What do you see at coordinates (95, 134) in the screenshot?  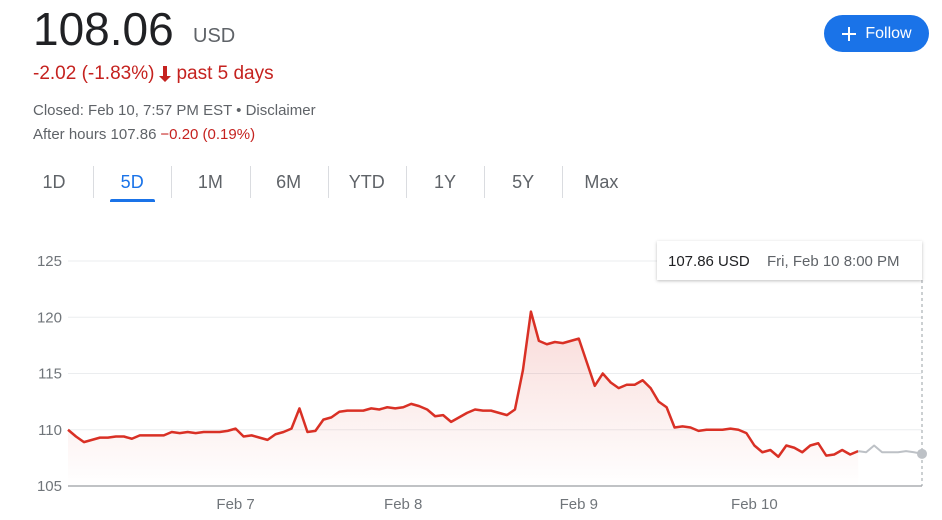 I see `after-hours-price: After hours 107.86` at bounding box center [95, 134].